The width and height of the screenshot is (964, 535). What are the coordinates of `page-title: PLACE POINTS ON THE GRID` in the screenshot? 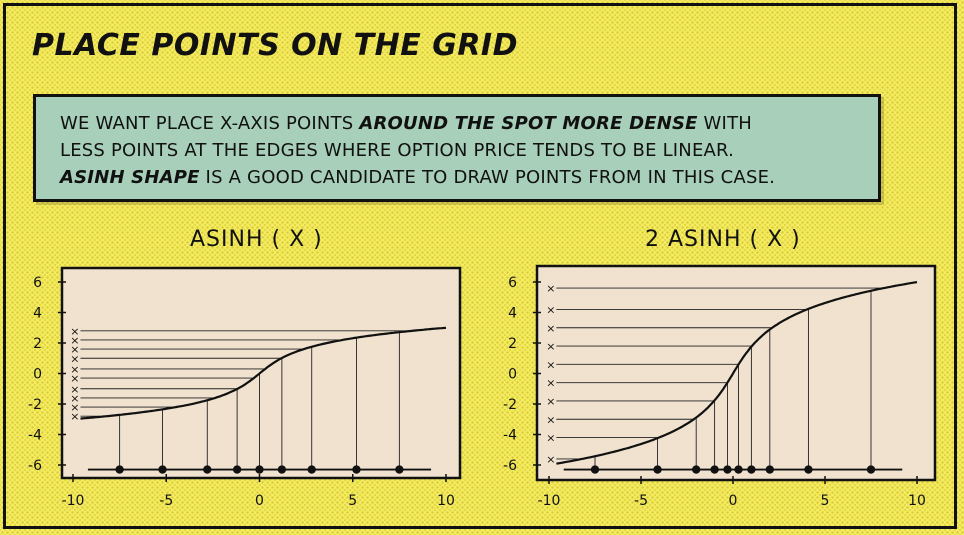 It's located at (275, 45).